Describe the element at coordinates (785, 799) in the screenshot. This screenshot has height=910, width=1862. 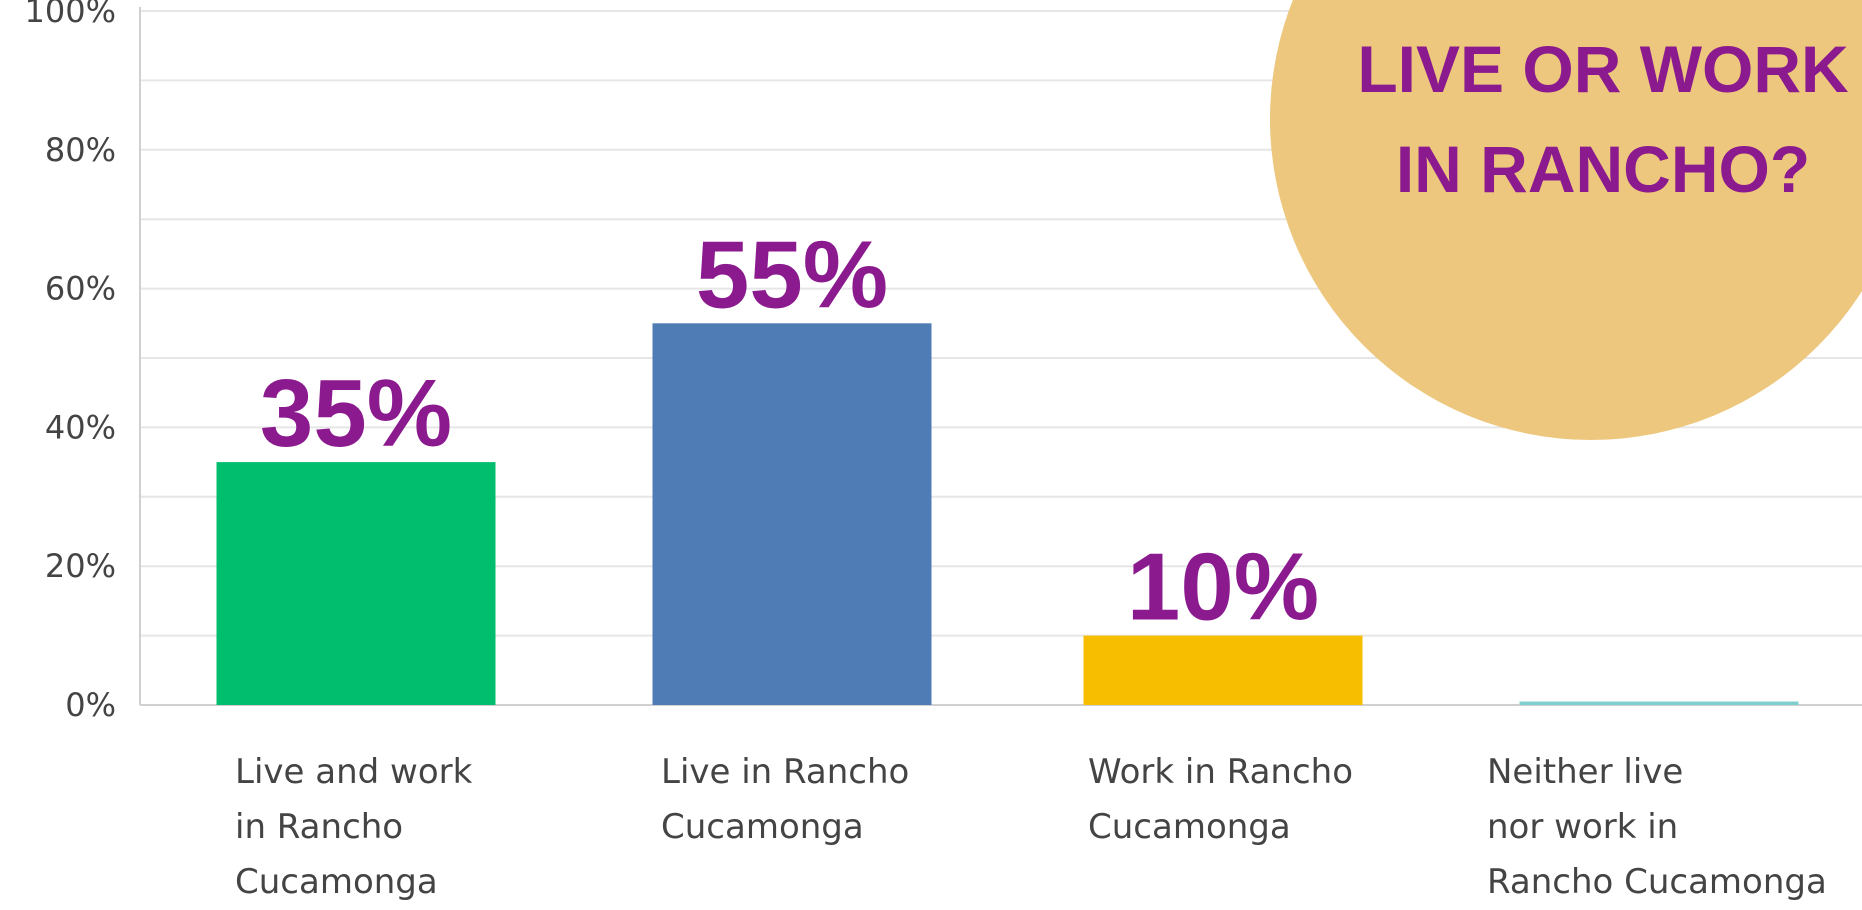
I see `x-tick-label: Live in Rancho Cucamonga` at that location.